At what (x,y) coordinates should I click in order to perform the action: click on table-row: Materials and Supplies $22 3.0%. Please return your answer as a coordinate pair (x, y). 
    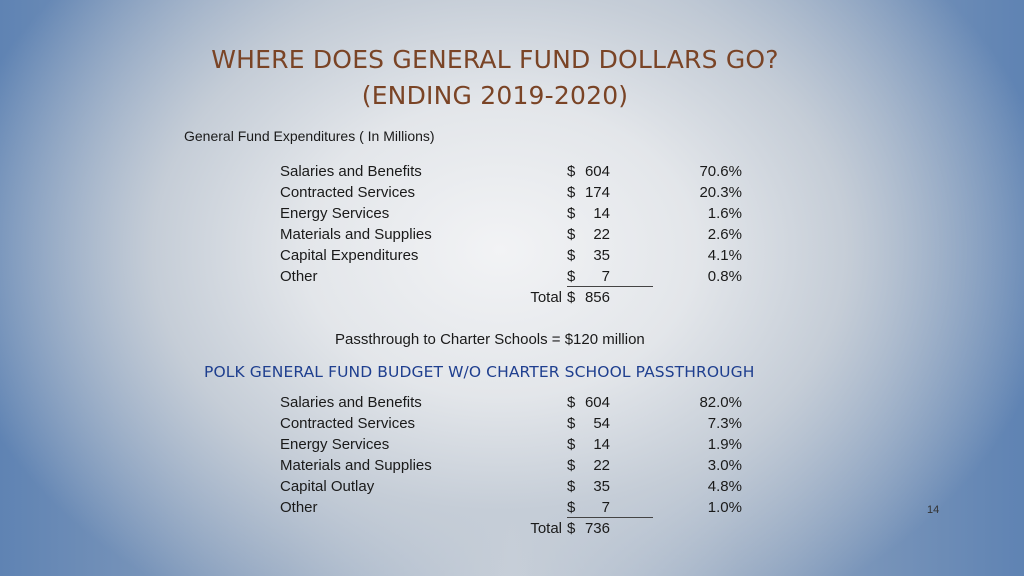
    Looking at the image, I should click on (515, 465).